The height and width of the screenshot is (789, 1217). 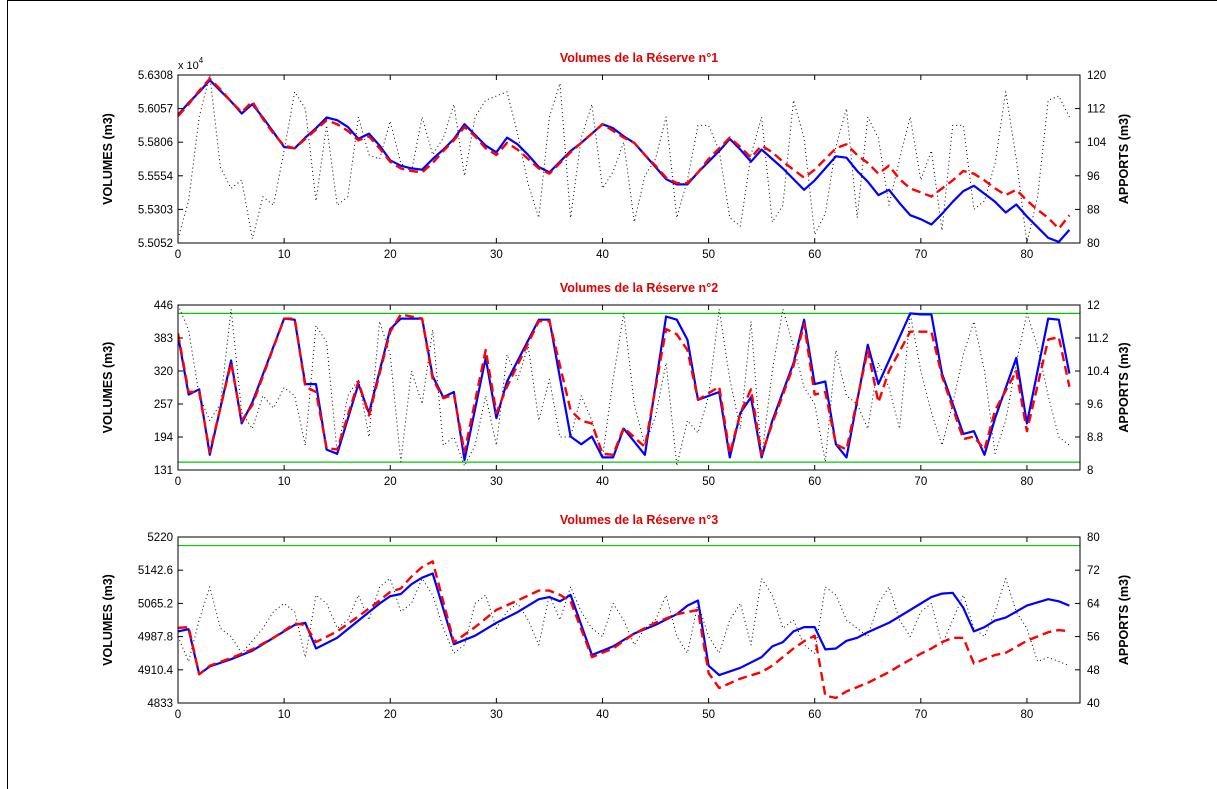 I want to click on y2-tick-label: 120, so click(x=1096, y=76).